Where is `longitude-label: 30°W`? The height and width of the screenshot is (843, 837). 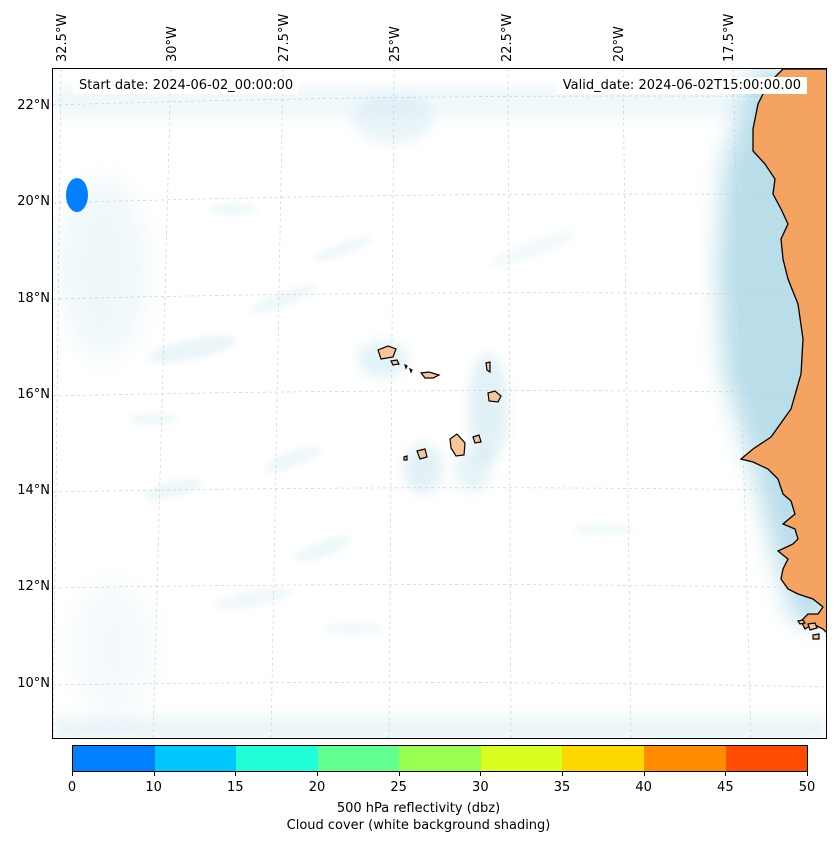 longitude-label: 30°W is located at coordinates (172, 44).